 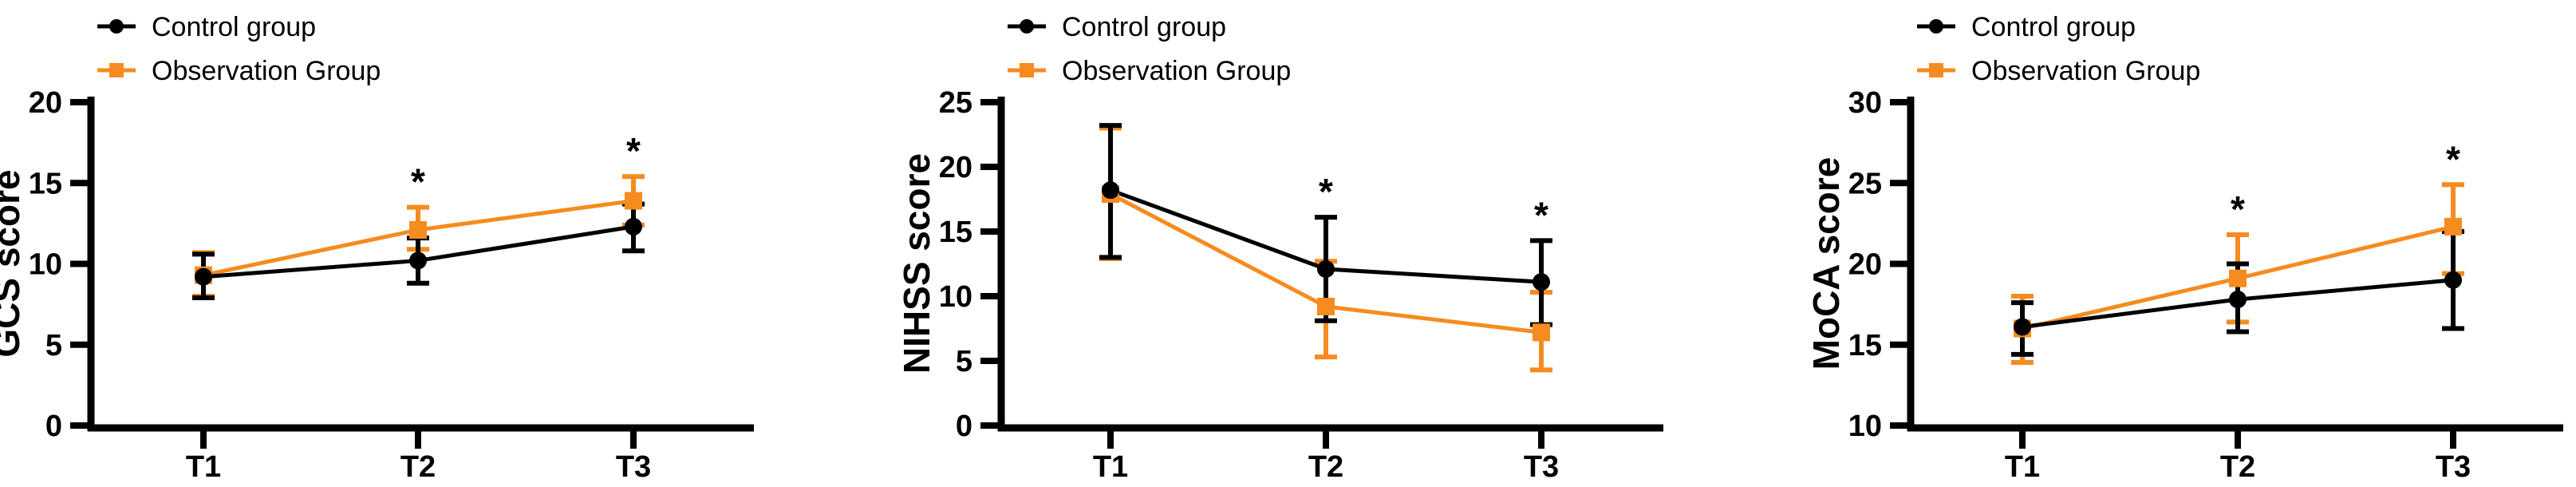 I want to click on y-axis-title: NIHSS score, so click(x=917, y=263).